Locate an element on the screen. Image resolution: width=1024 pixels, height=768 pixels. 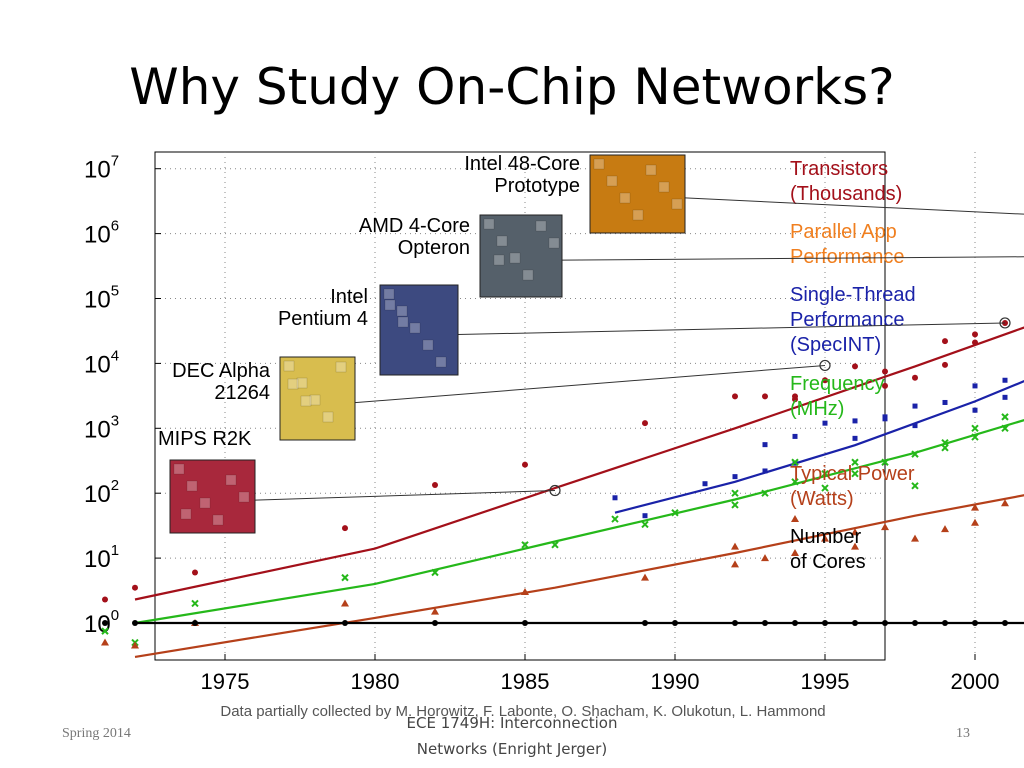
x-tick-label: 1985 is located at coordinates (525, 681).